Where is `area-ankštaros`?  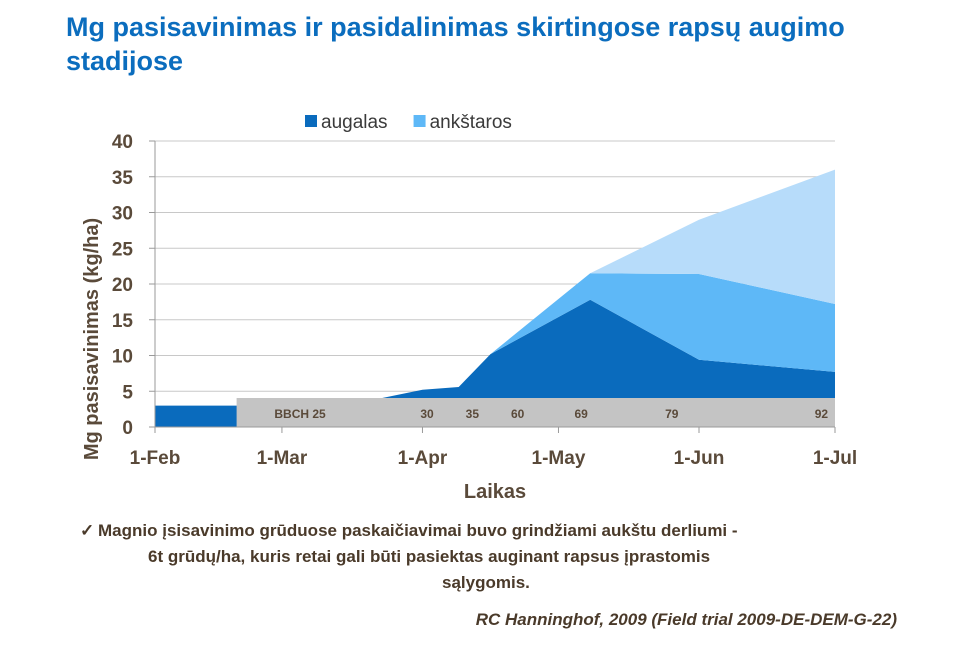 area-ankštaros is located at coordinates (495, 339).